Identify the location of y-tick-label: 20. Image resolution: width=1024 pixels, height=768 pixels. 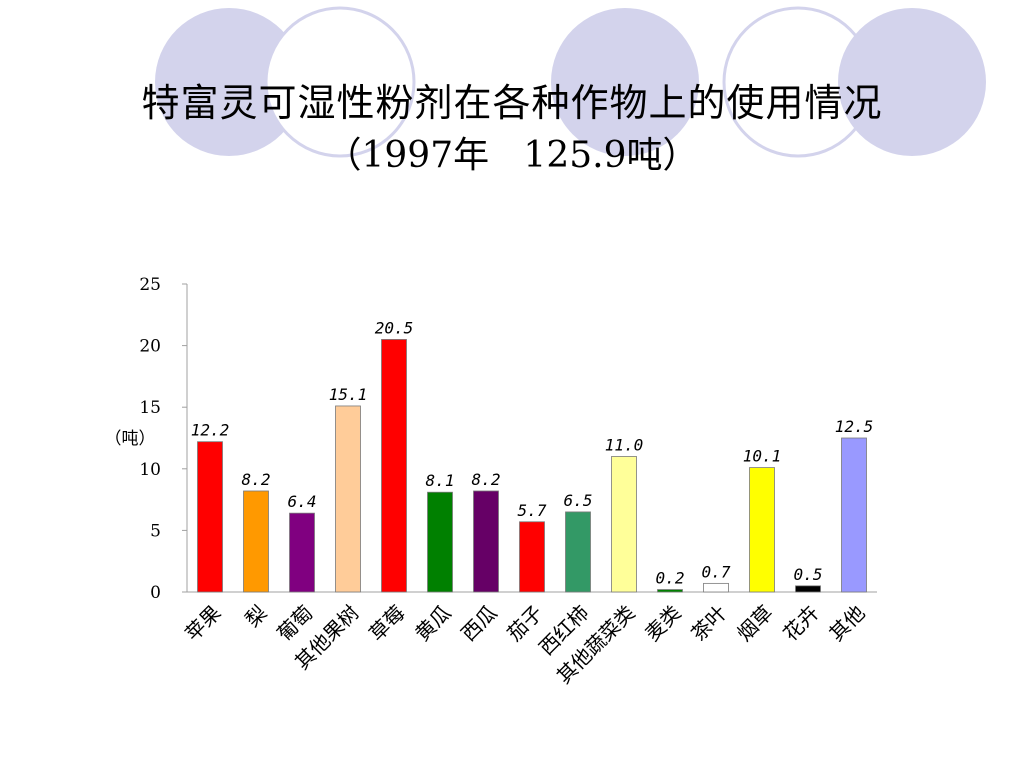
(150, 347).